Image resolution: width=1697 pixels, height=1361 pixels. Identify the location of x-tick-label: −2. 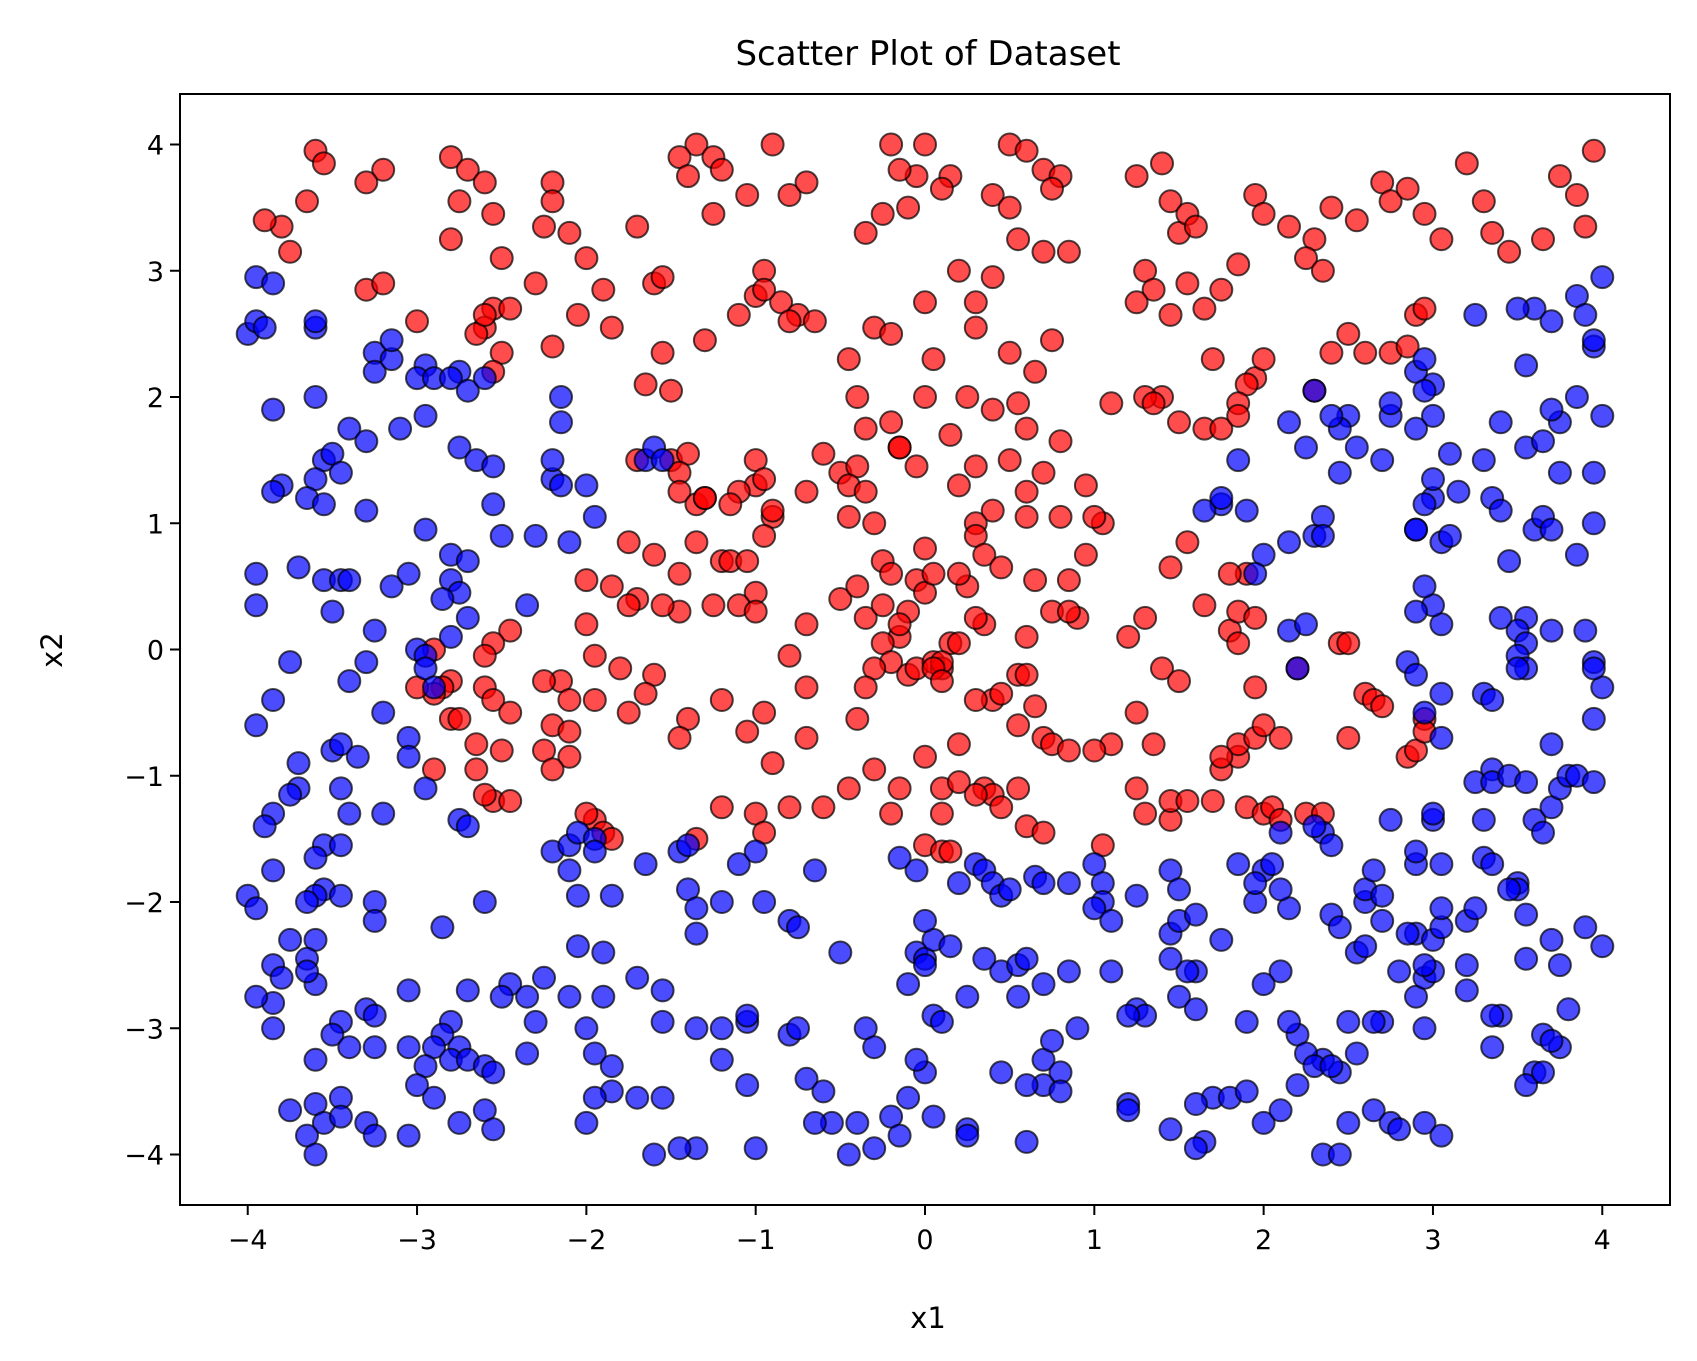
(586, 1240).